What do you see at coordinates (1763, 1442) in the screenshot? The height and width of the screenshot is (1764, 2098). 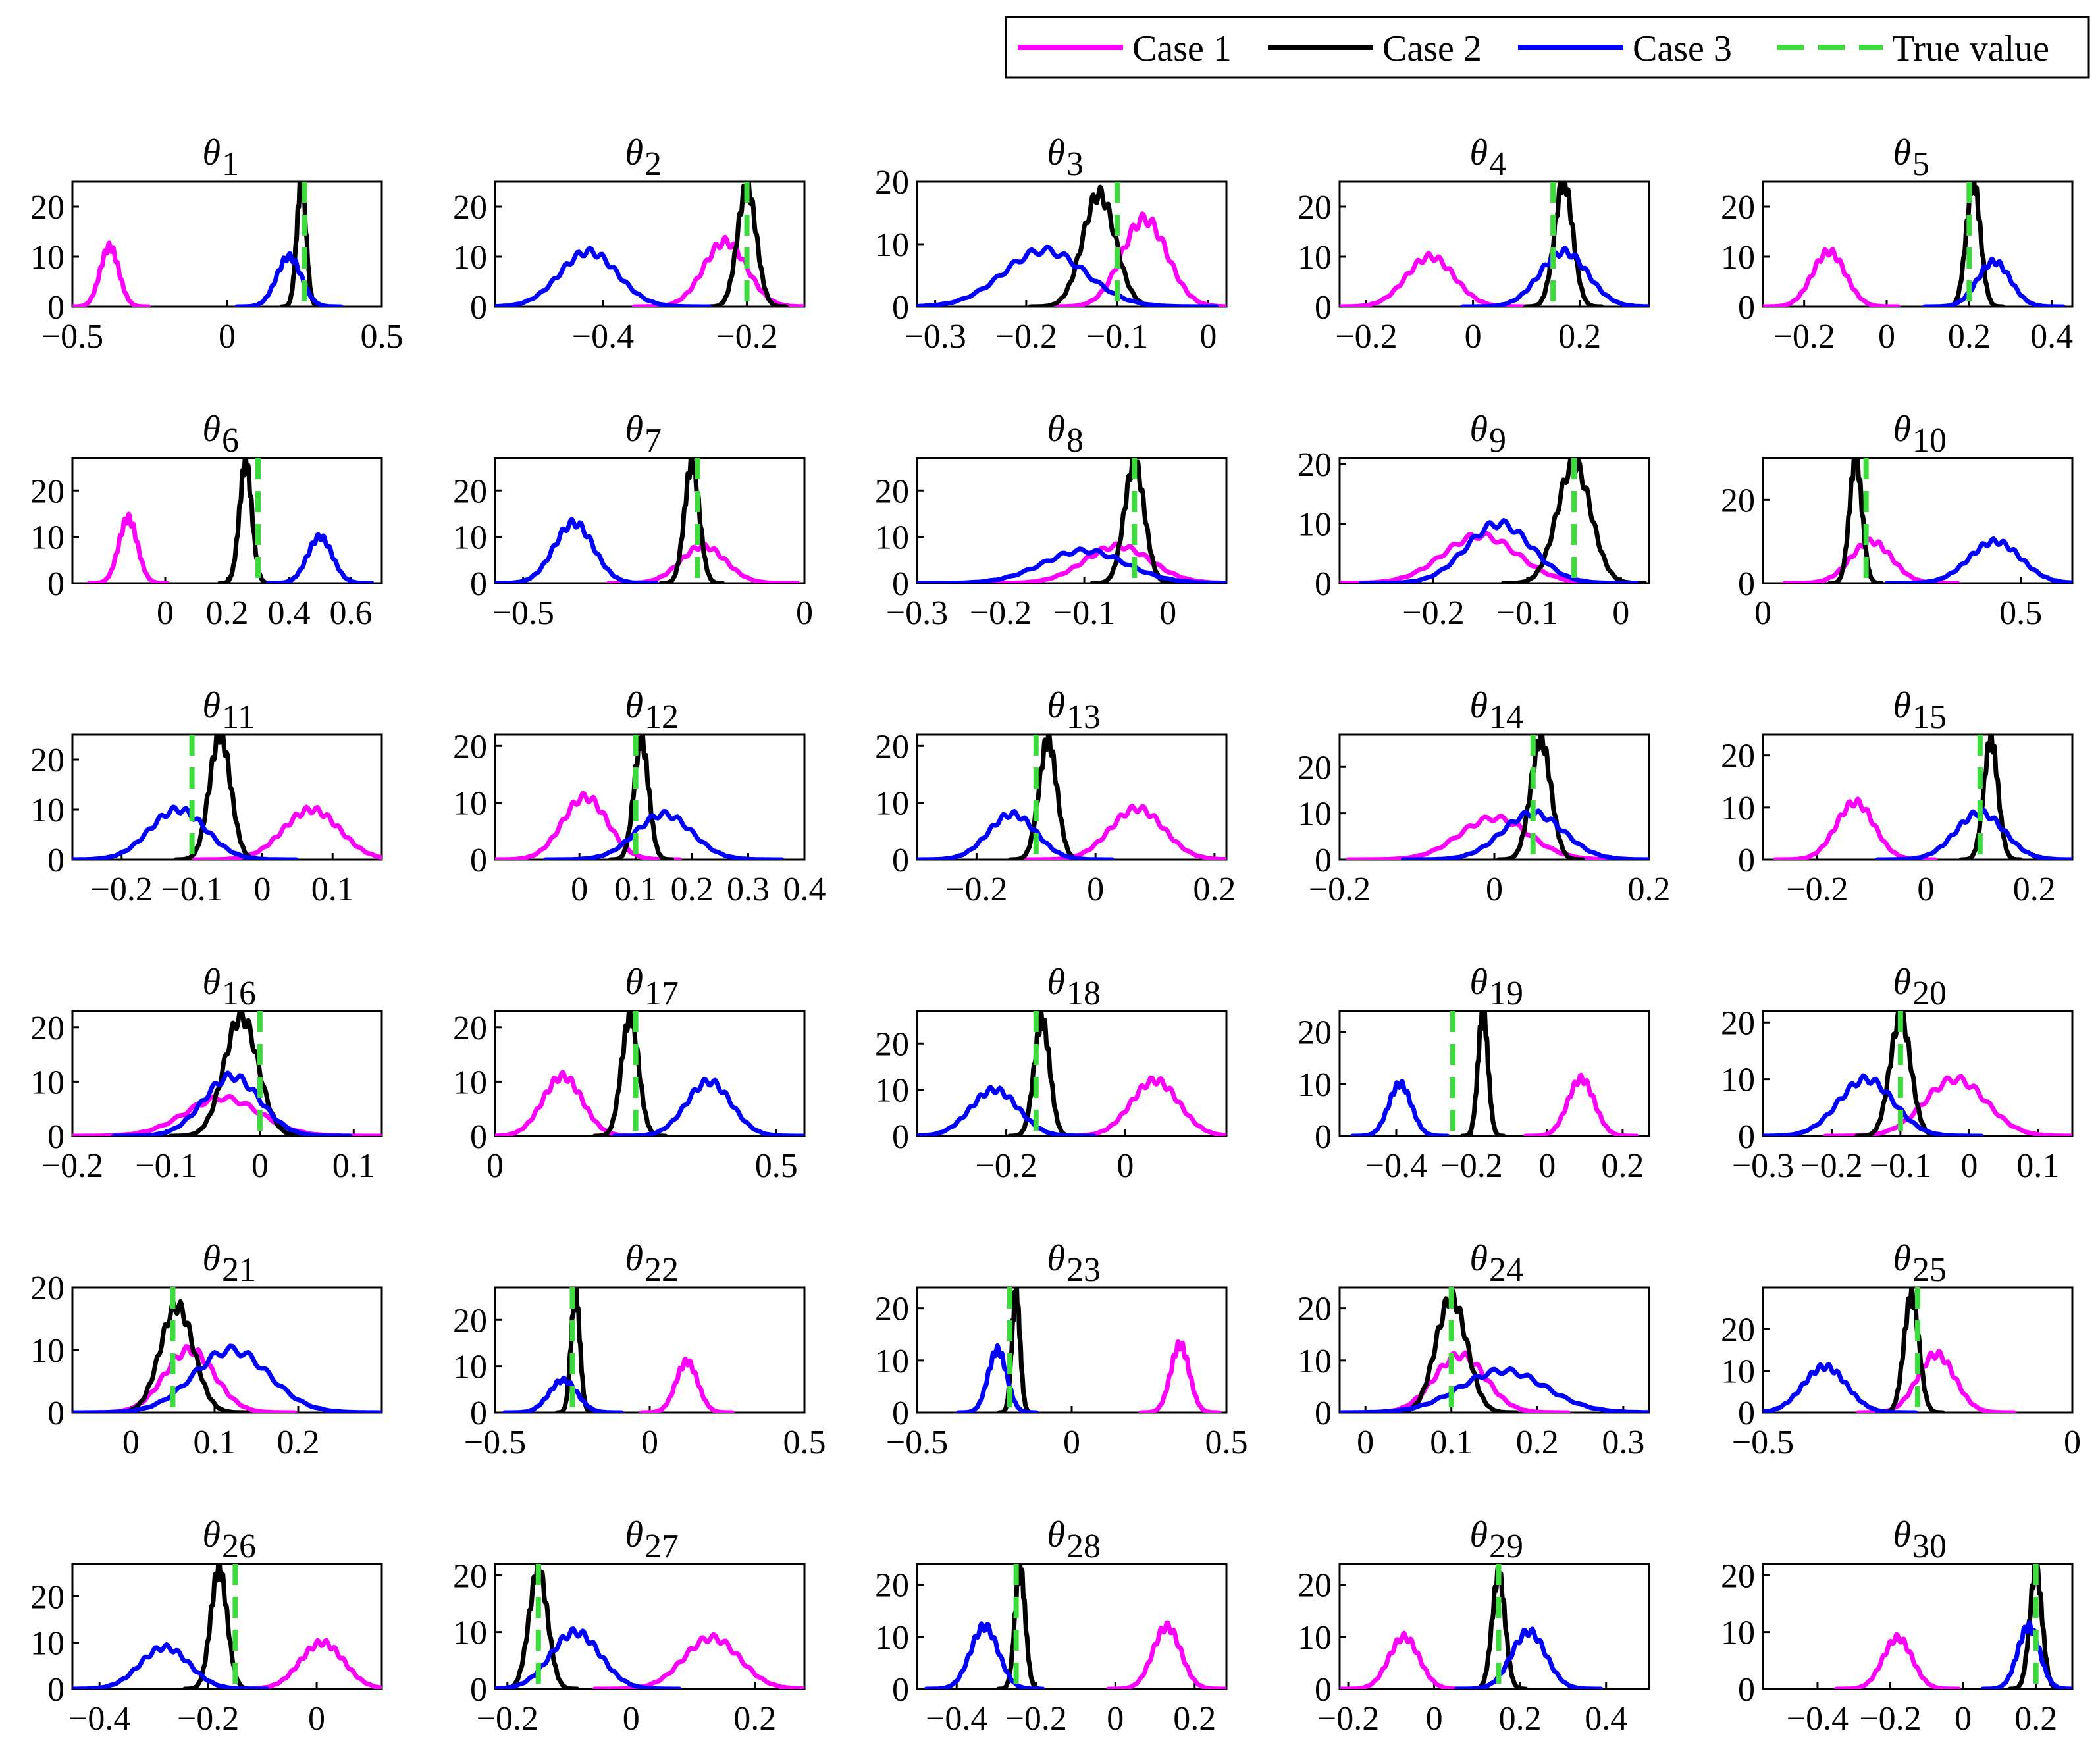 I see `x-tick-label: −0.5` at bounding box center [1763, 1442].